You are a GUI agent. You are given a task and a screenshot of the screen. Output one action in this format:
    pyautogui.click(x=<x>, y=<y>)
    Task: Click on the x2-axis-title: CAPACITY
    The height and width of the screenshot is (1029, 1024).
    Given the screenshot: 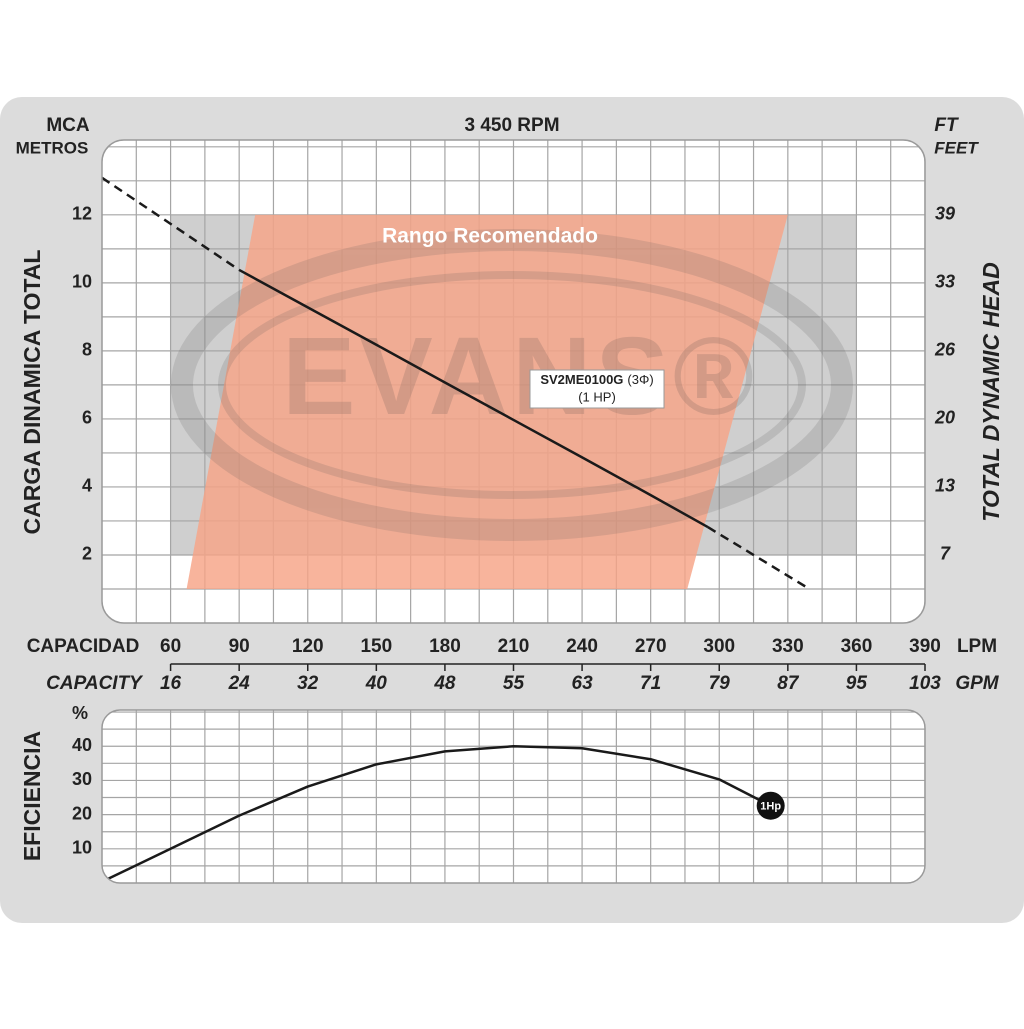 What is the action you would take?
    pyautogui.click(x=95, y=683)
    